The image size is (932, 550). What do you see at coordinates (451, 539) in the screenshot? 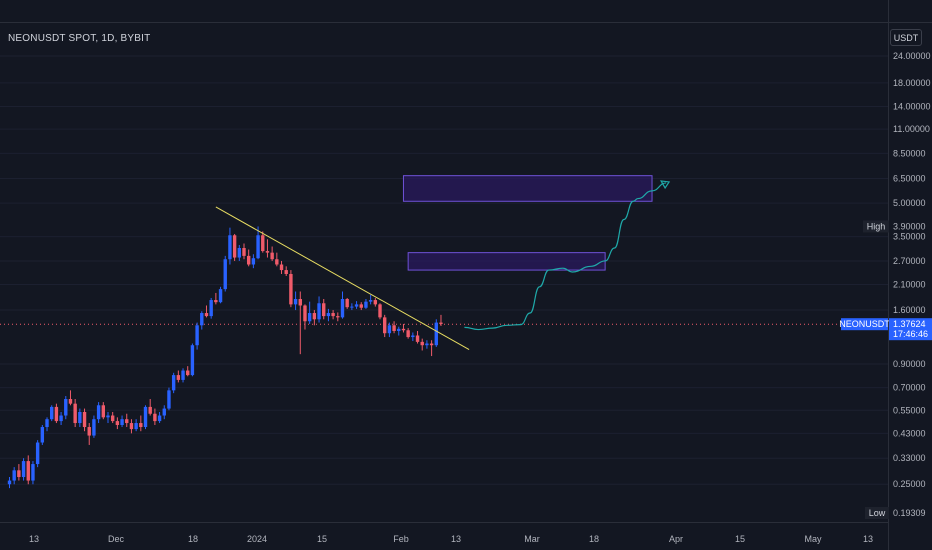
I see `time-axis: 13 Dec 18 2024 15 Feb 13 Mar 18 Apr 15 May 13` at bounding box center [451, 539].